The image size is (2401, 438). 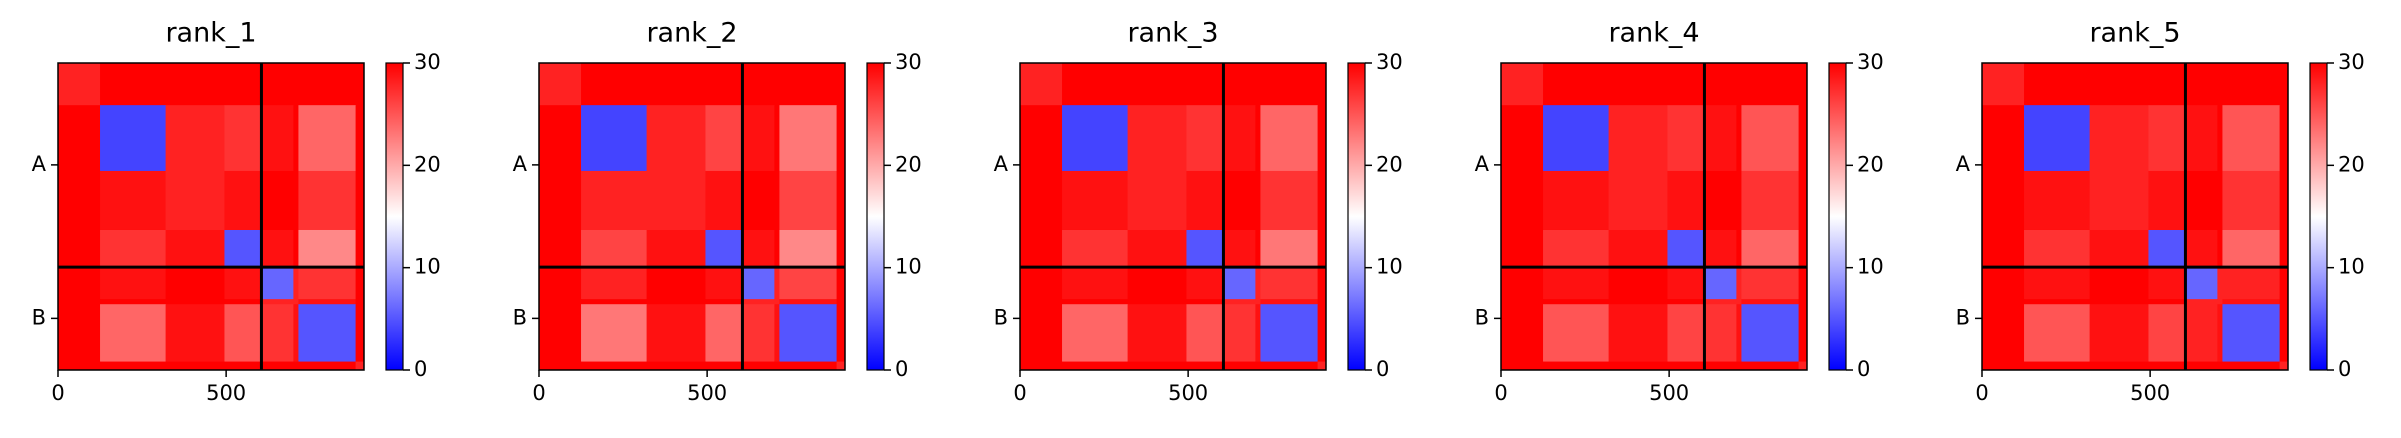 I want to click on x-tick-label: 0, so click(x=538, y=393).